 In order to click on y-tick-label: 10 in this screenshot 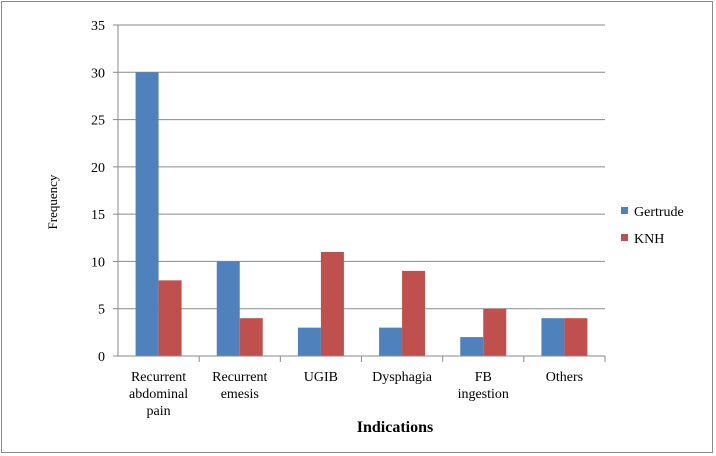, I will do `click(98, 262)`.